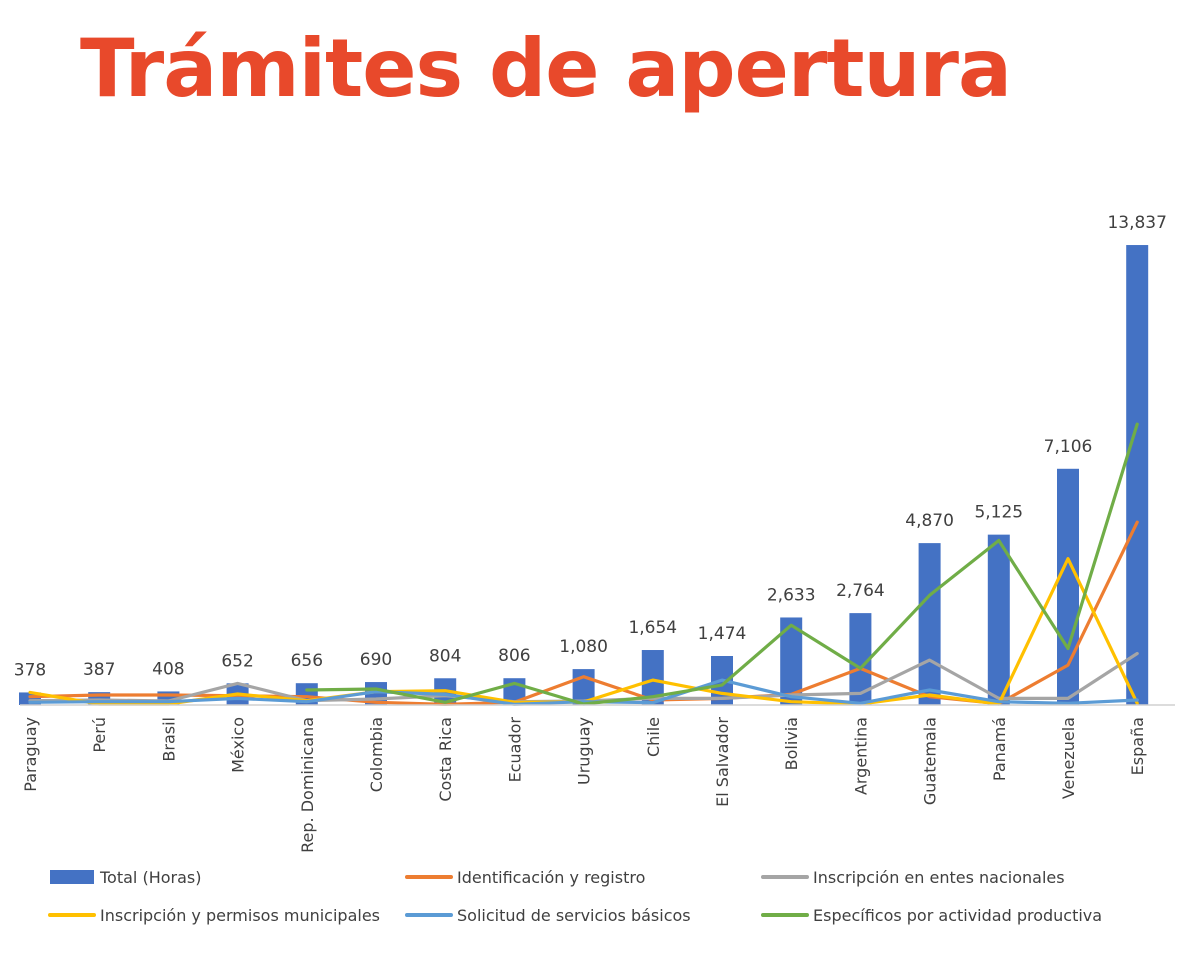  What do you see at coordinates (722, 634) in the screenshot?
I see `data-label-el-salvador: 1,474` at bounding box center [722, 634].